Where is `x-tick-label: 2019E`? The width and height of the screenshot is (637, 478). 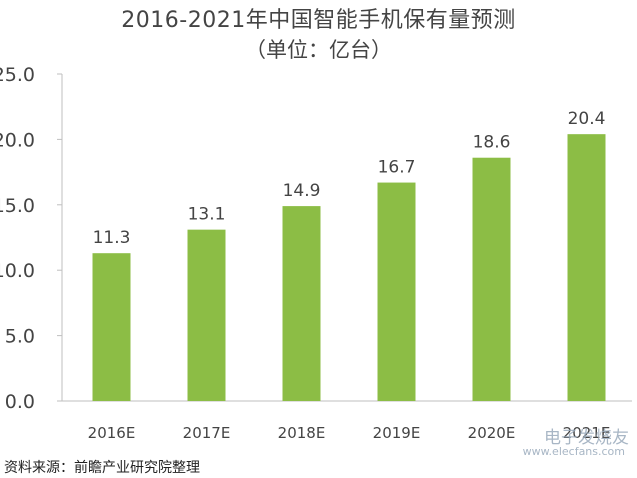 x-tick-label: 2019E is located at coordinates (397, 433).